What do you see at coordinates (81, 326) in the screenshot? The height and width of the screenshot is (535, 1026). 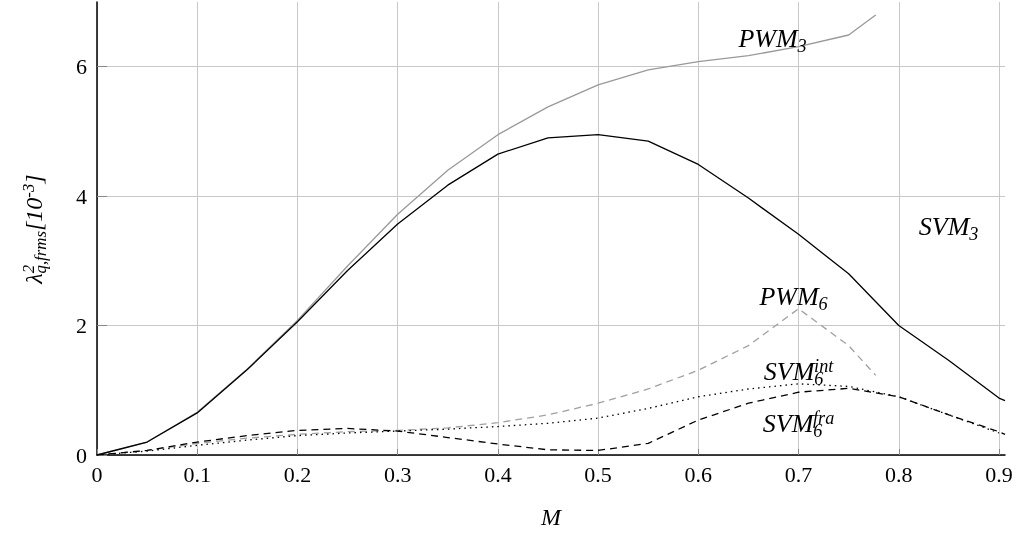 I see `y-tick-label: 2` at bounding box center [81, 326].